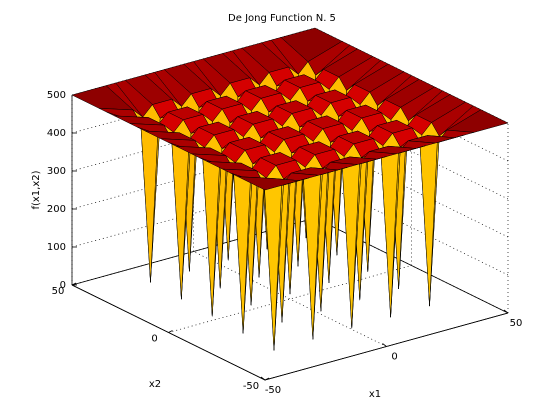 This screenshot has width=560, height=420. Describe the element at coordinates (155, 384) in the screenshot. I see `y-axis-label: x2` at that location.